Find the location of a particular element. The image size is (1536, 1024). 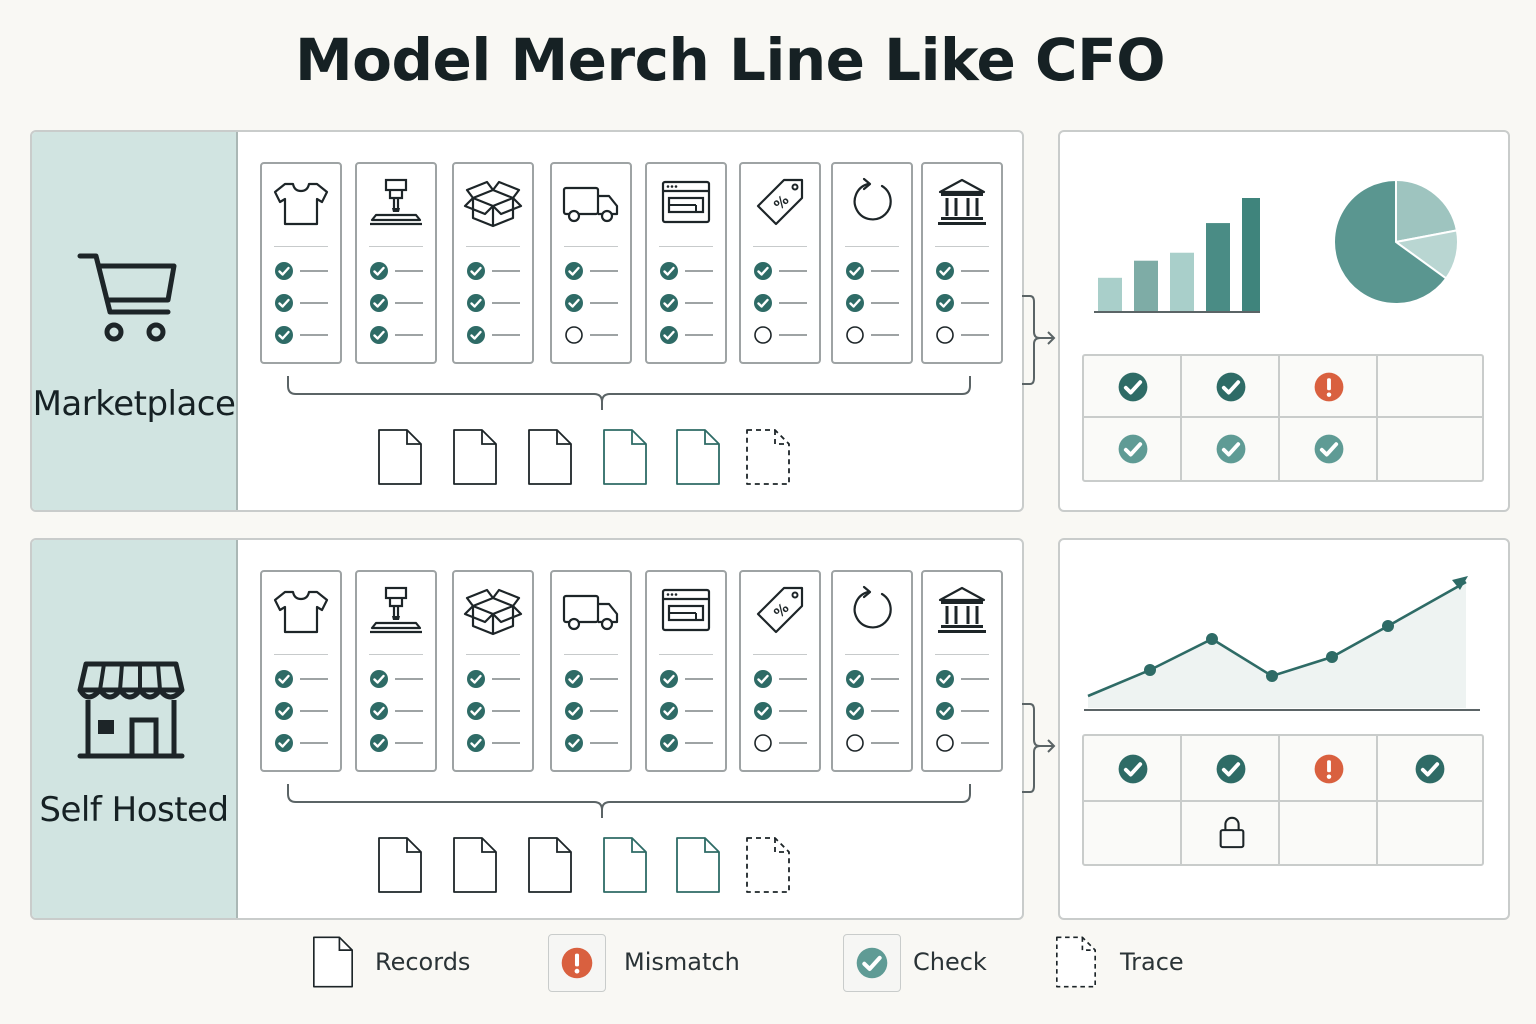

pie-slice is located at coordinates (1390, 241).